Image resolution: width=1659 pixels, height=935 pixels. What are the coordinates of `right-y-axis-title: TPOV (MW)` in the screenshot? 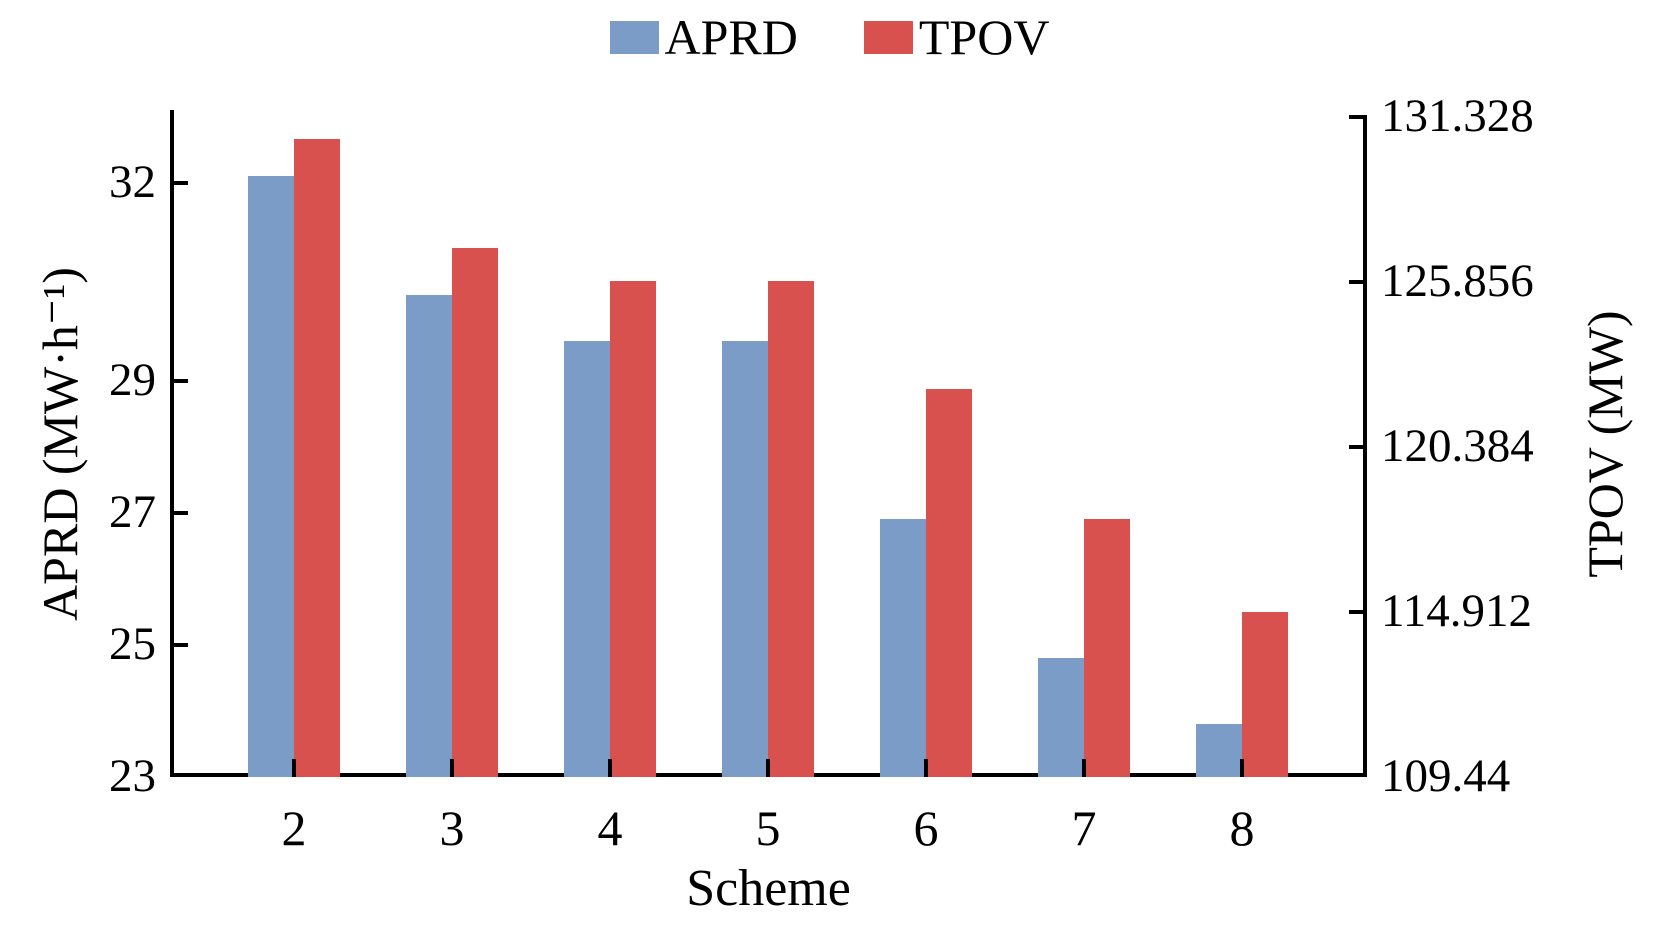 It's located at (1605, 443).